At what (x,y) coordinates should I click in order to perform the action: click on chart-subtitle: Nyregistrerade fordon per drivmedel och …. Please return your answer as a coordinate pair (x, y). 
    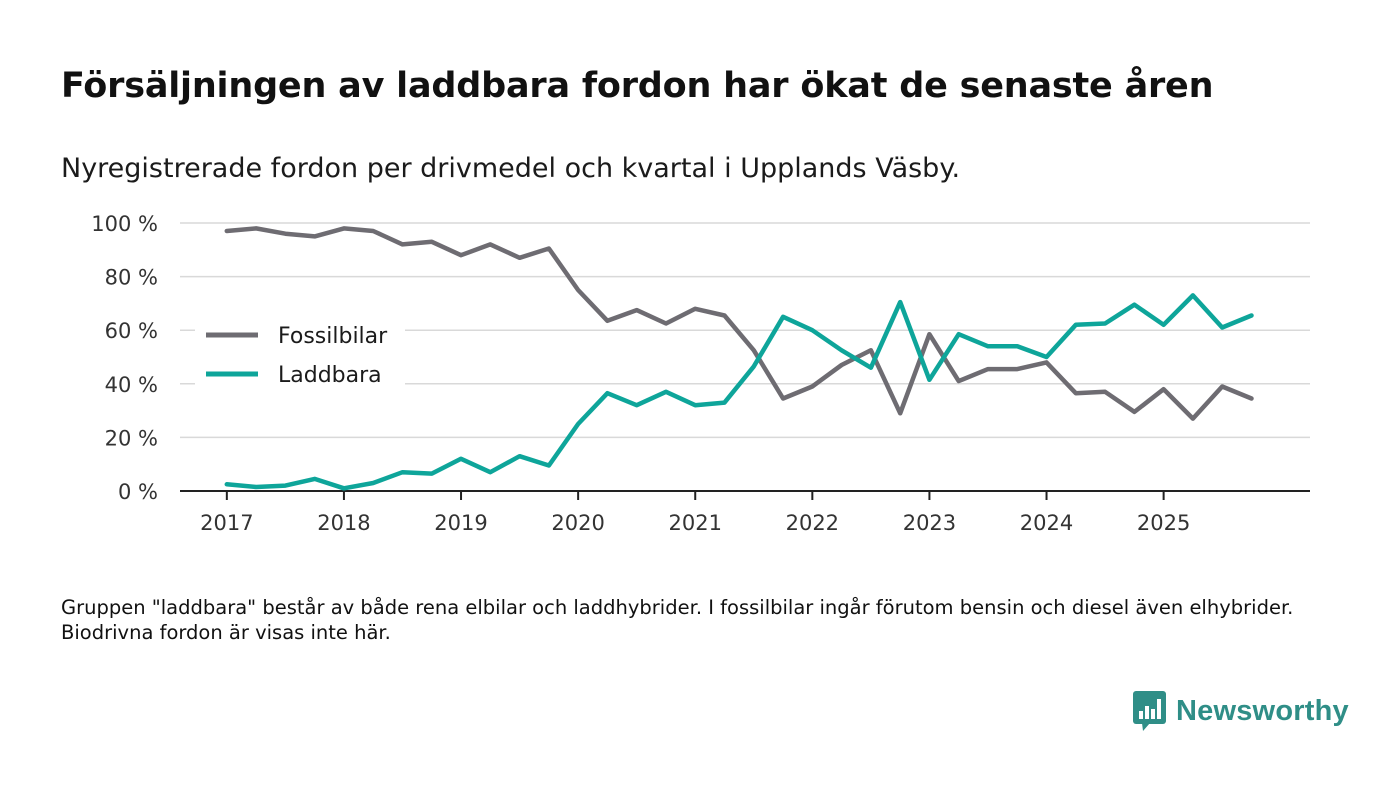
    Looking at the image, I should click on (511, 168).